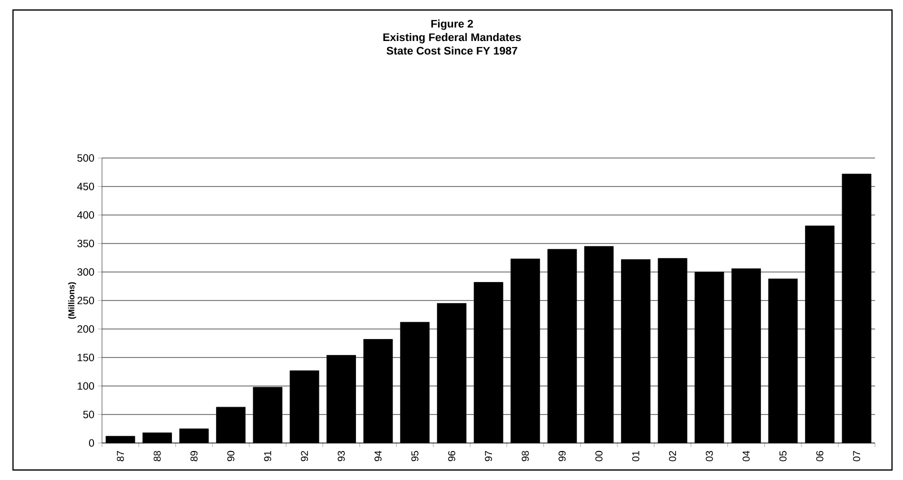 This screenshot has height=480, width=903. I want to click on y-tick-label: 400, so click(85, 215).